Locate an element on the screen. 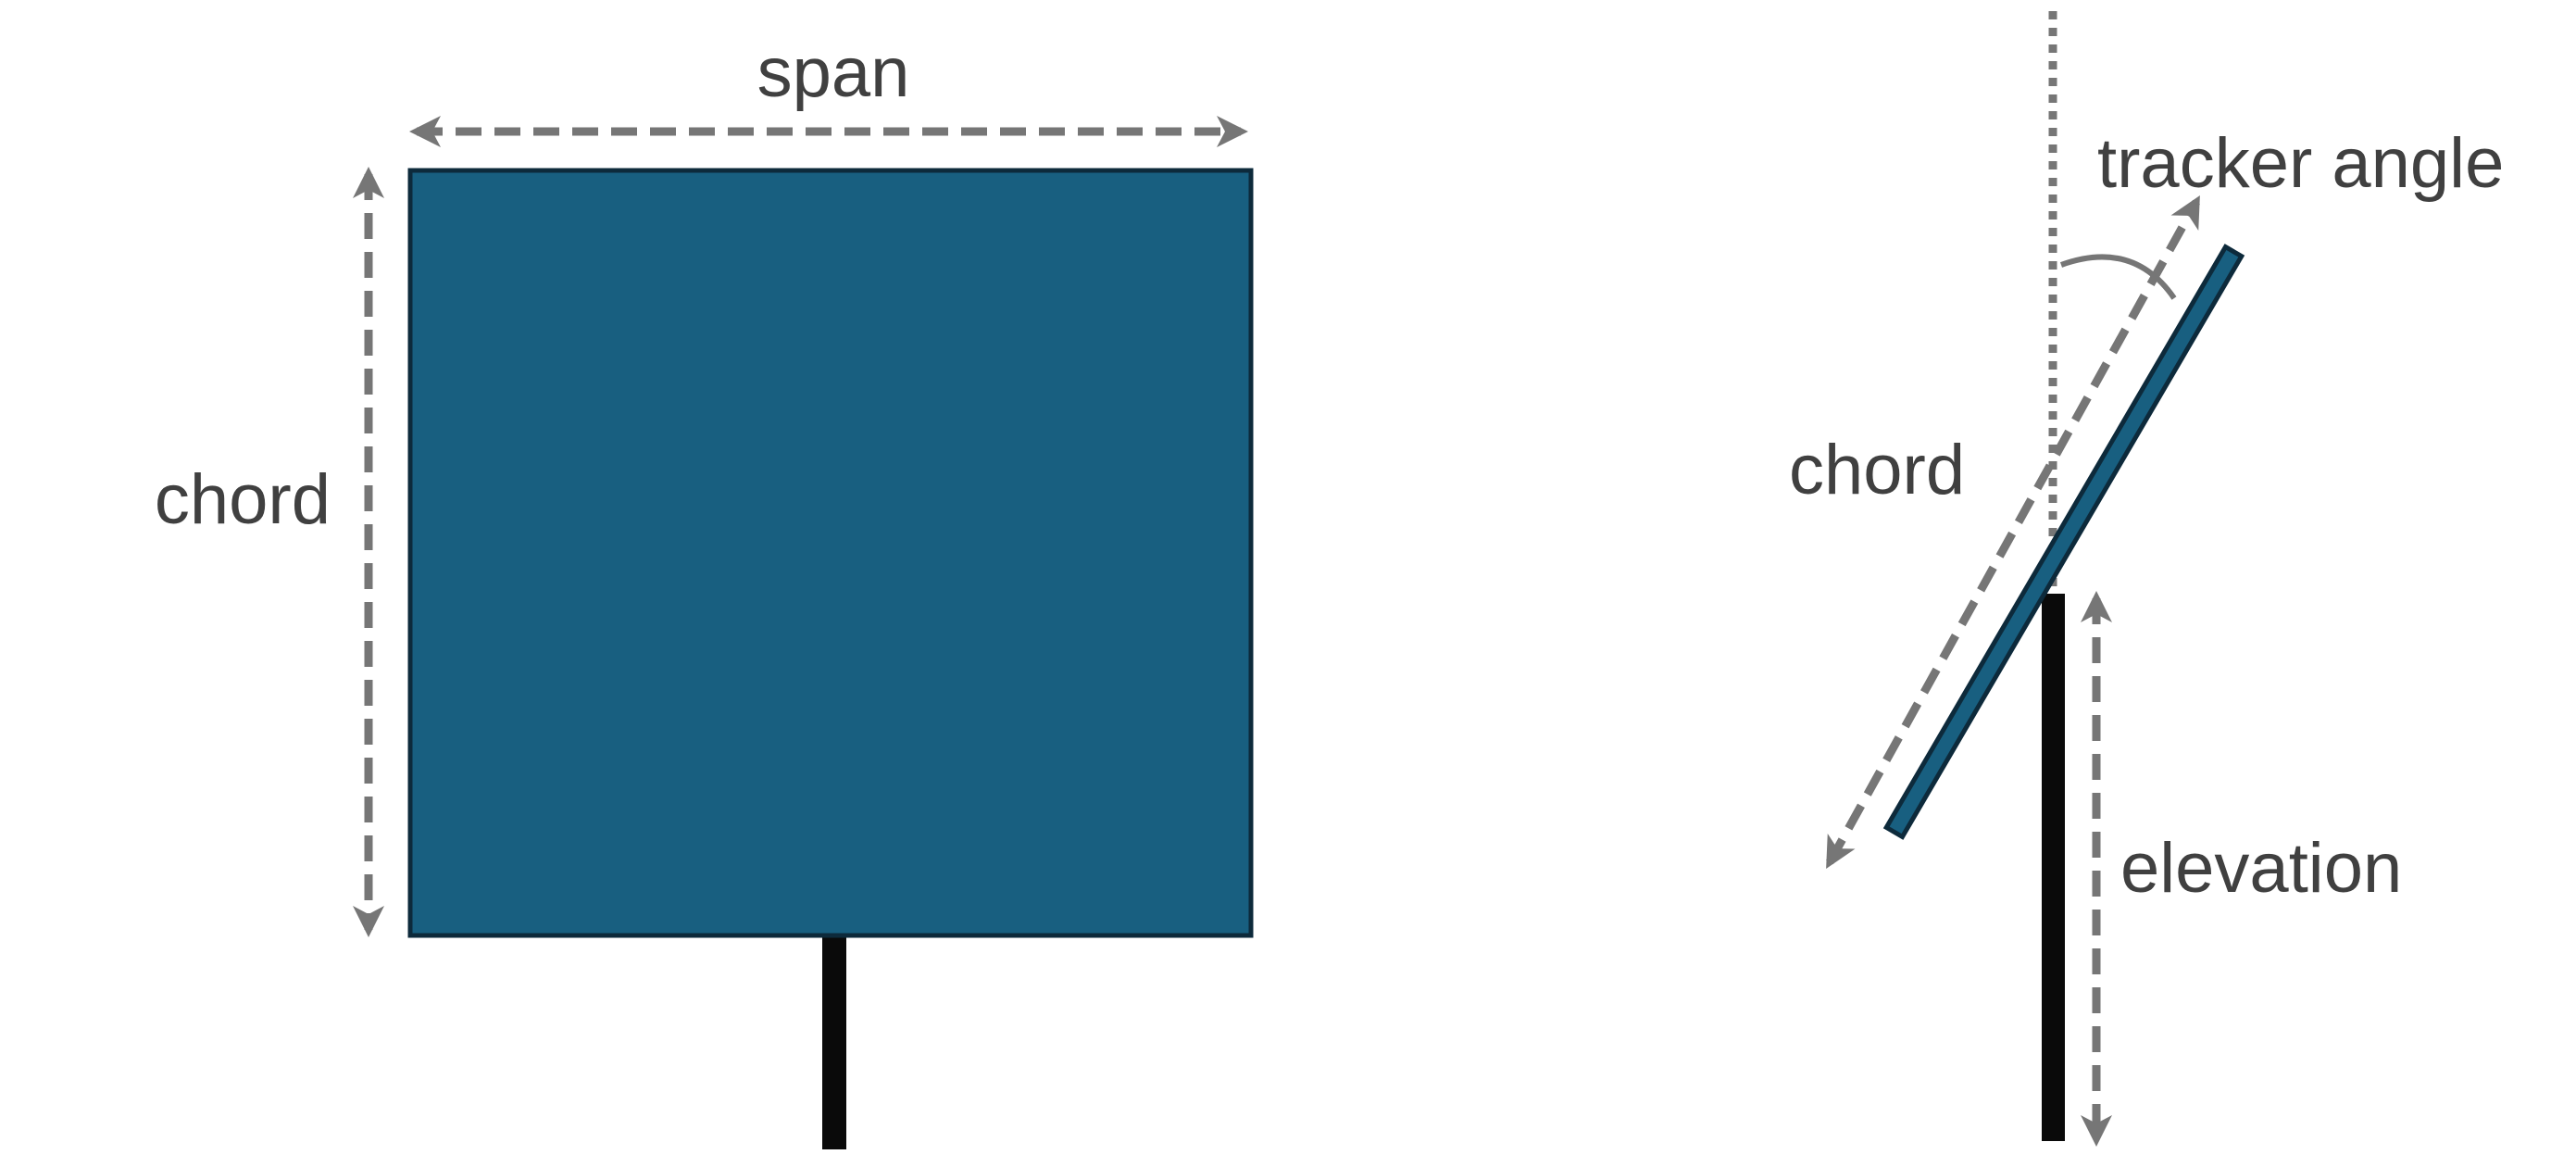 This screenshot has width=2576, height=1167. tracker-angle-arc is located at coordinates (2118, 277).